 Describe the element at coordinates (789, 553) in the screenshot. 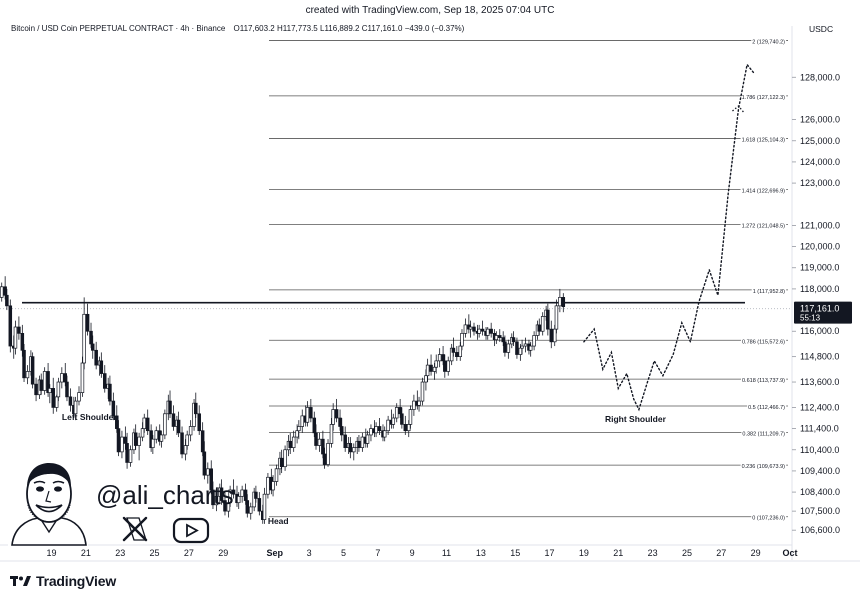

I see `x-tick-label: Oct` at that location.